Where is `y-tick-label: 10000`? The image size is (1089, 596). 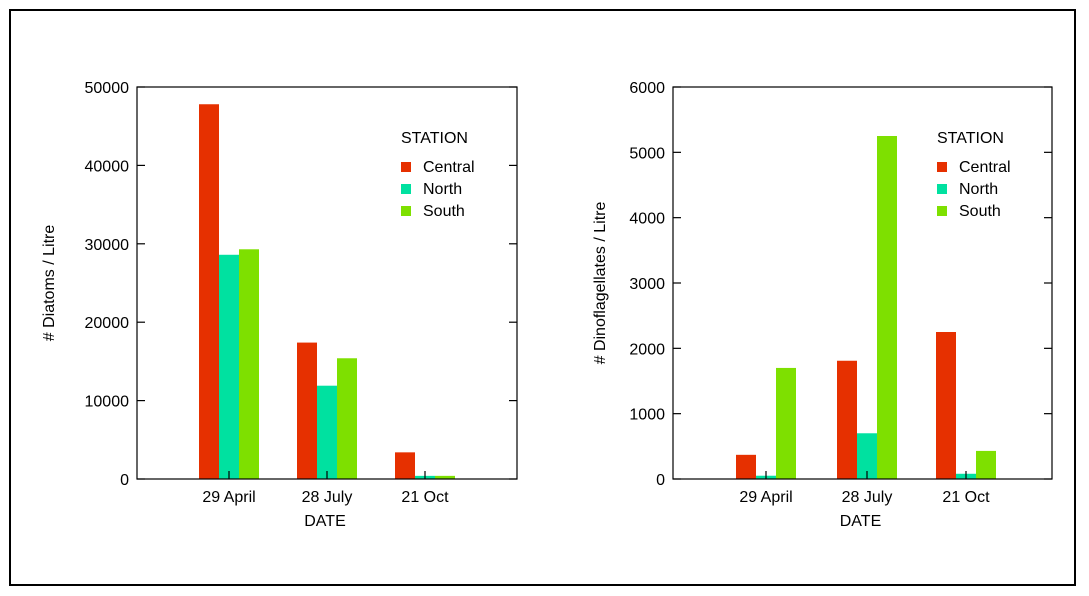
y-tick-label: 10000 is located at coordinates (107, 402).